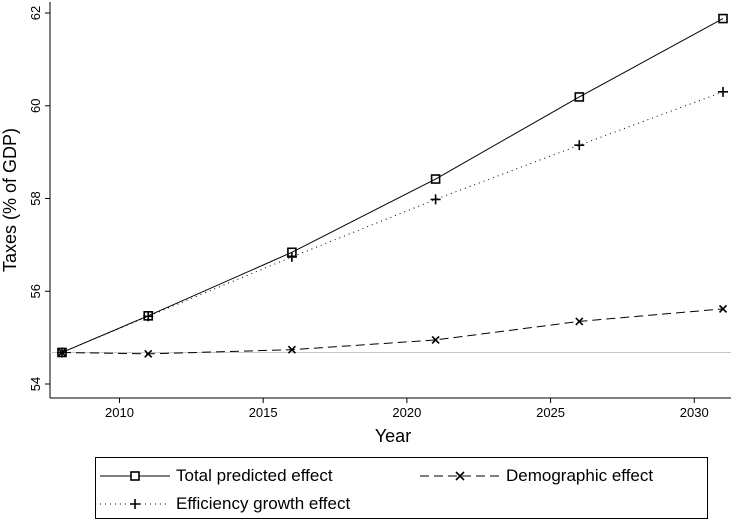  What do you see at coordinates (135, 504) in the screenshot?
I see `legend-symbol-efficiency` at bounding box center [135, 504].